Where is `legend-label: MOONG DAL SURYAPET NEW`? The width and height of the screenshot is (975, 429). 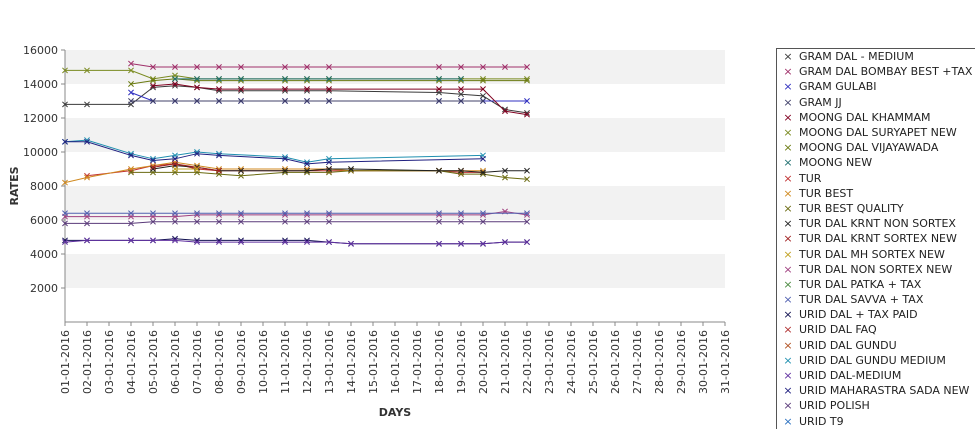 legend-label: MOONG DAL SURYAPET NEW is located at coordinates (878, 133).